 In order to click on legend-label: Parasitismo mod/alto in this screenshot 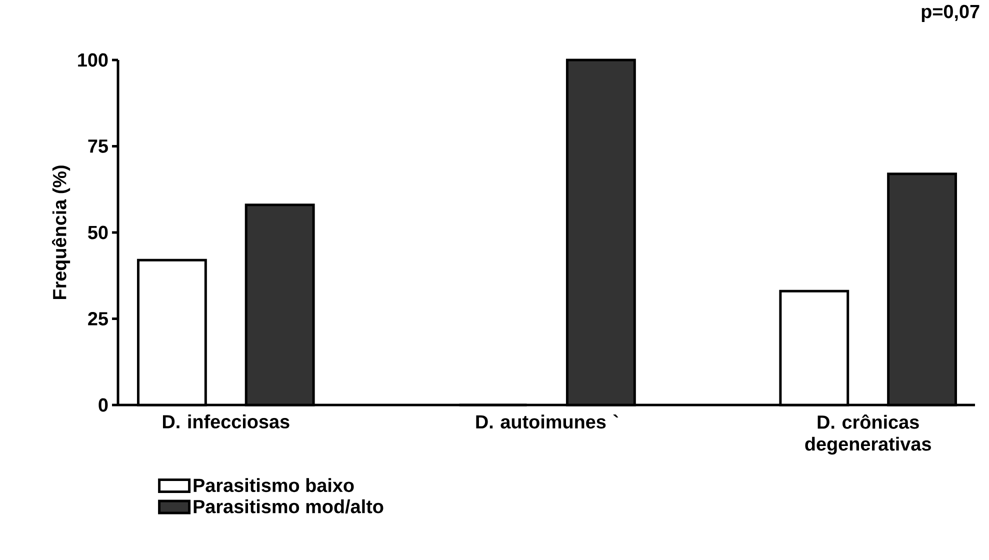, I will do `click(289, 506)`.